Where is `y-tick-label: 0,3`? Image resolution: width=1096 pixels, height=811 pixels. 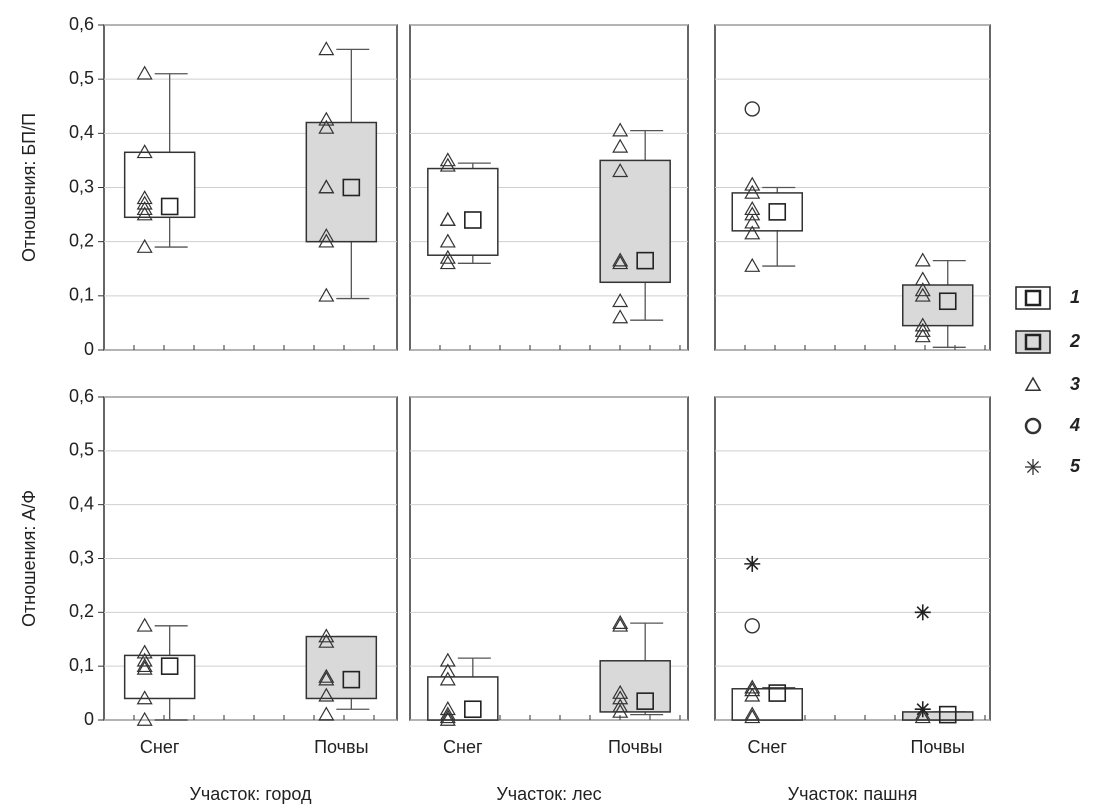
y-tick-label: 0,3 is located at coordinates (81, 186).